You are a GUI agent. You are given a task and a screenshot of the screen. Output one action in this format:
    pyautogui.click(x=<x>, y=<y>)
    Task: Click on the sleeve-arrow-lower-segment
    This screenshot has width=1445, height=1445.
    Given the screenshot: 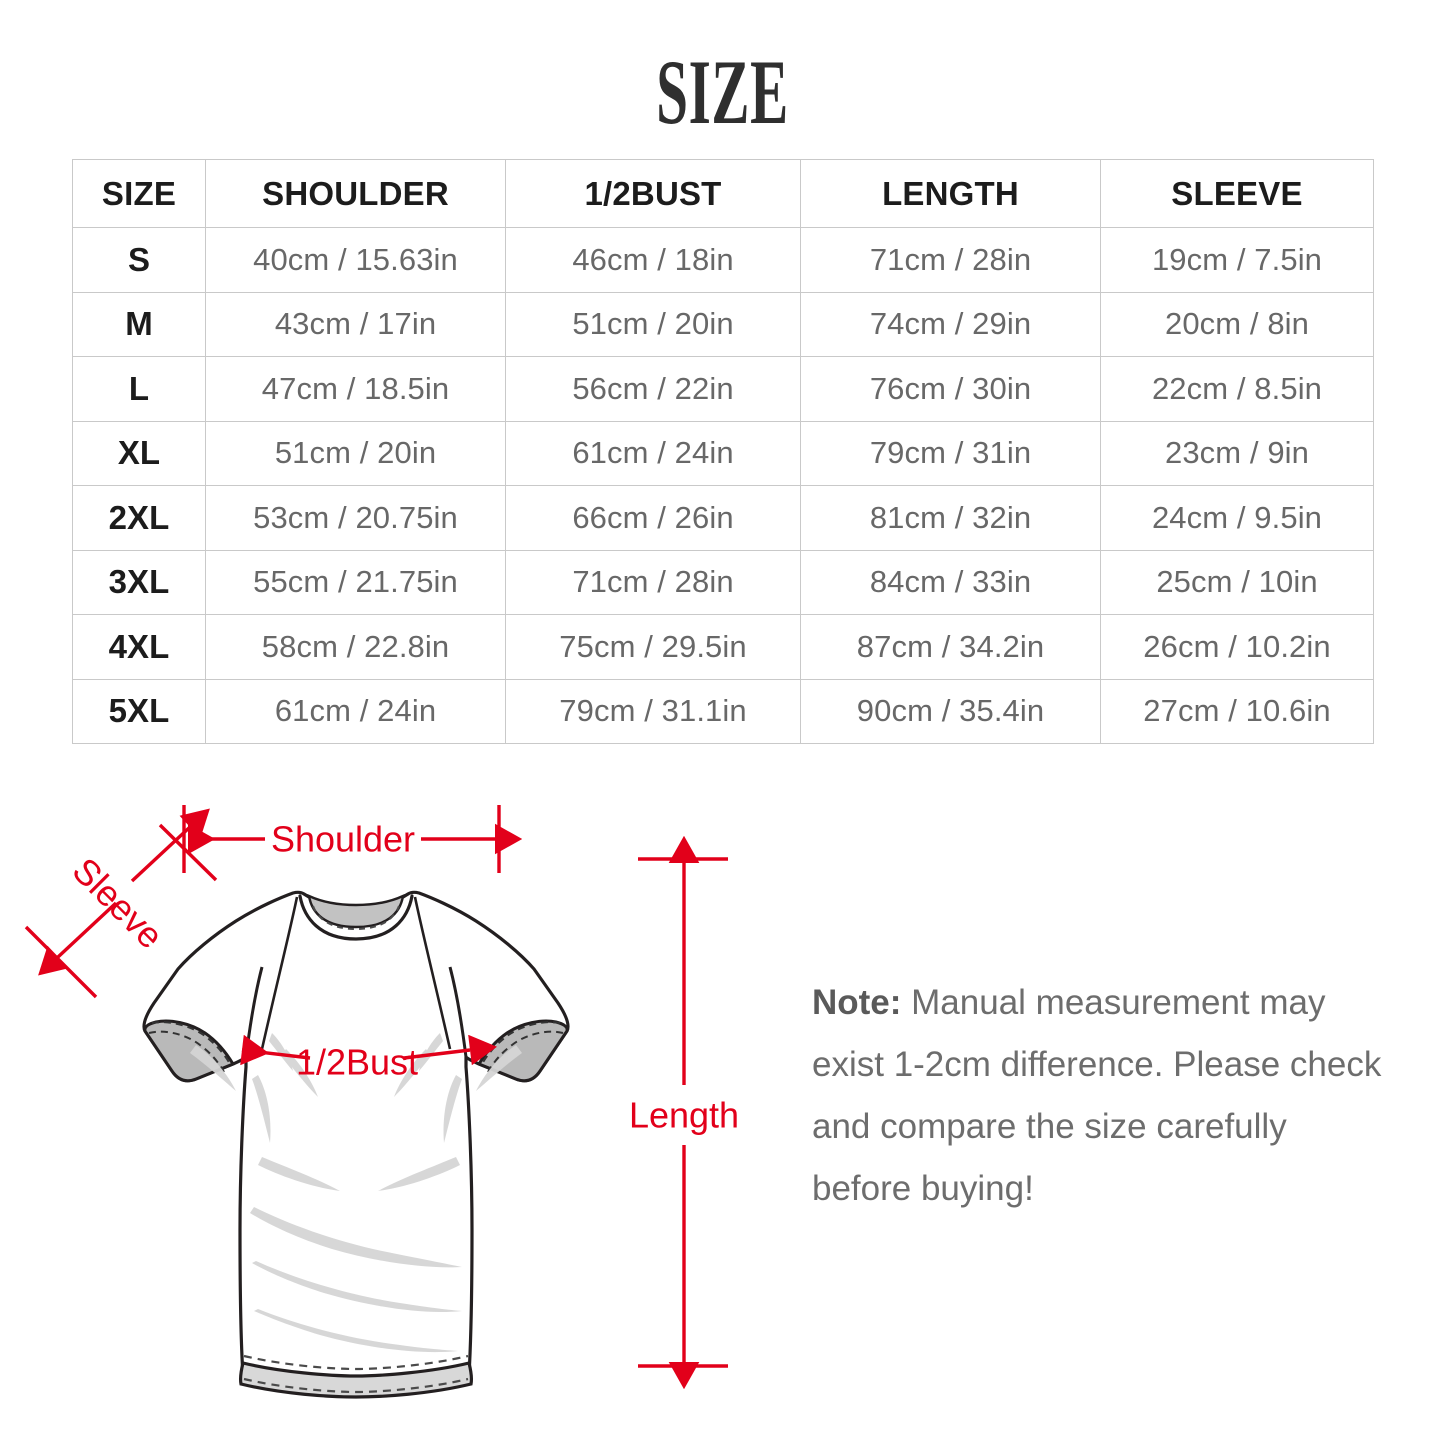 What is the action you would take?
    pyautogui.click(x=78, y=938)
    